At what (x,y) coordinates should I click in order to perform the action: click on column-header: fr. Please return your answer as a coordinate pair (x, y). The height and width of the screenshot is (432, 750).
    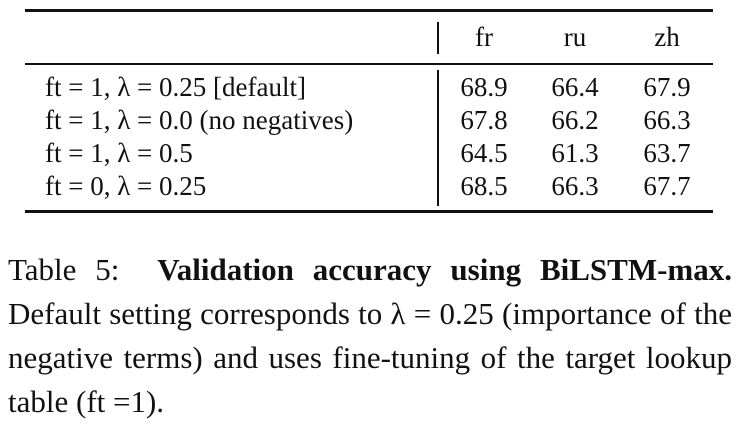
    Looking at the image, I should click on (484, 37).